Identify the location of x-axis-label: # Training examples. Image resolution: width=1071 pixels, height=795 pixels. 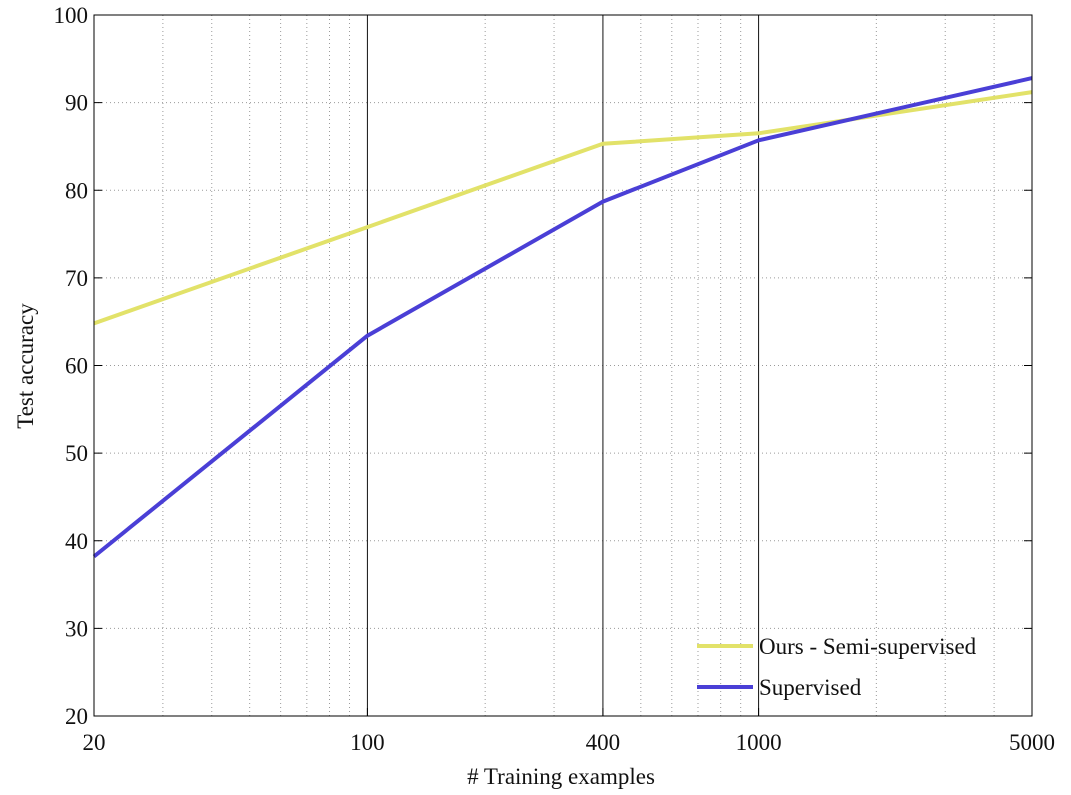
(561, 776).